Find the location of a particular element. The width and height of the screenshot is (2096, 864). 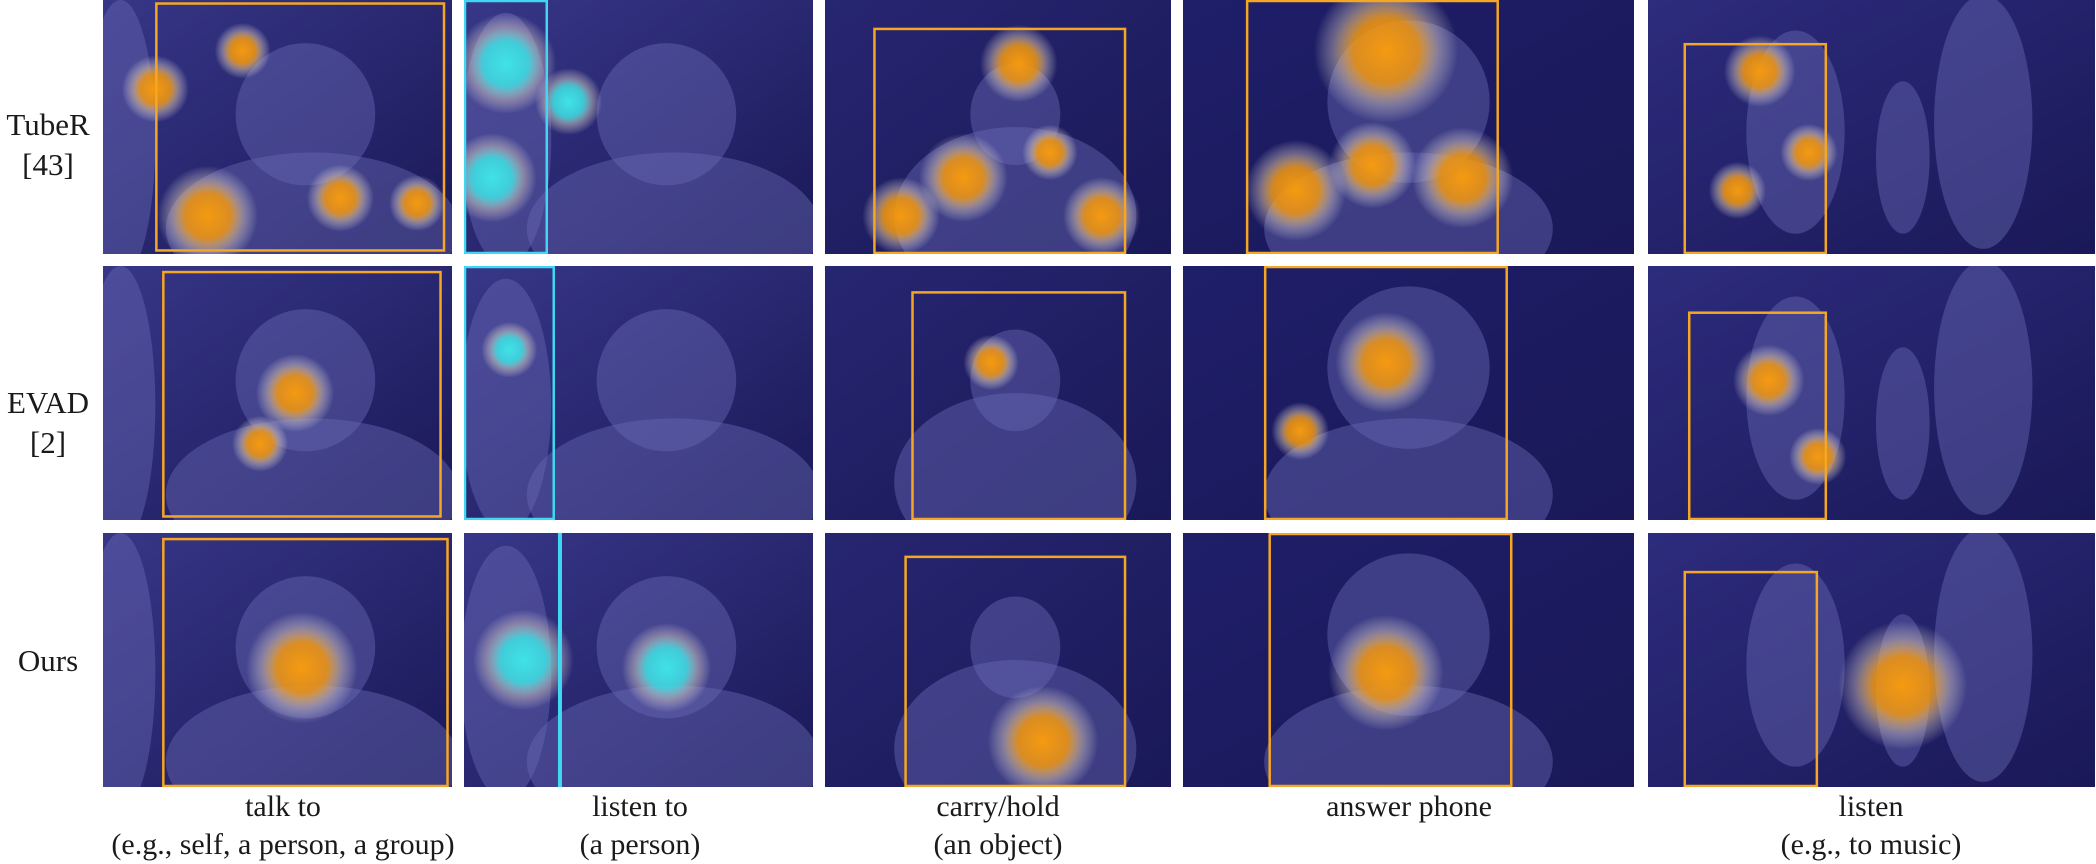

row-label-tuber: TubeR [43] is located at coordinates (48, 145).